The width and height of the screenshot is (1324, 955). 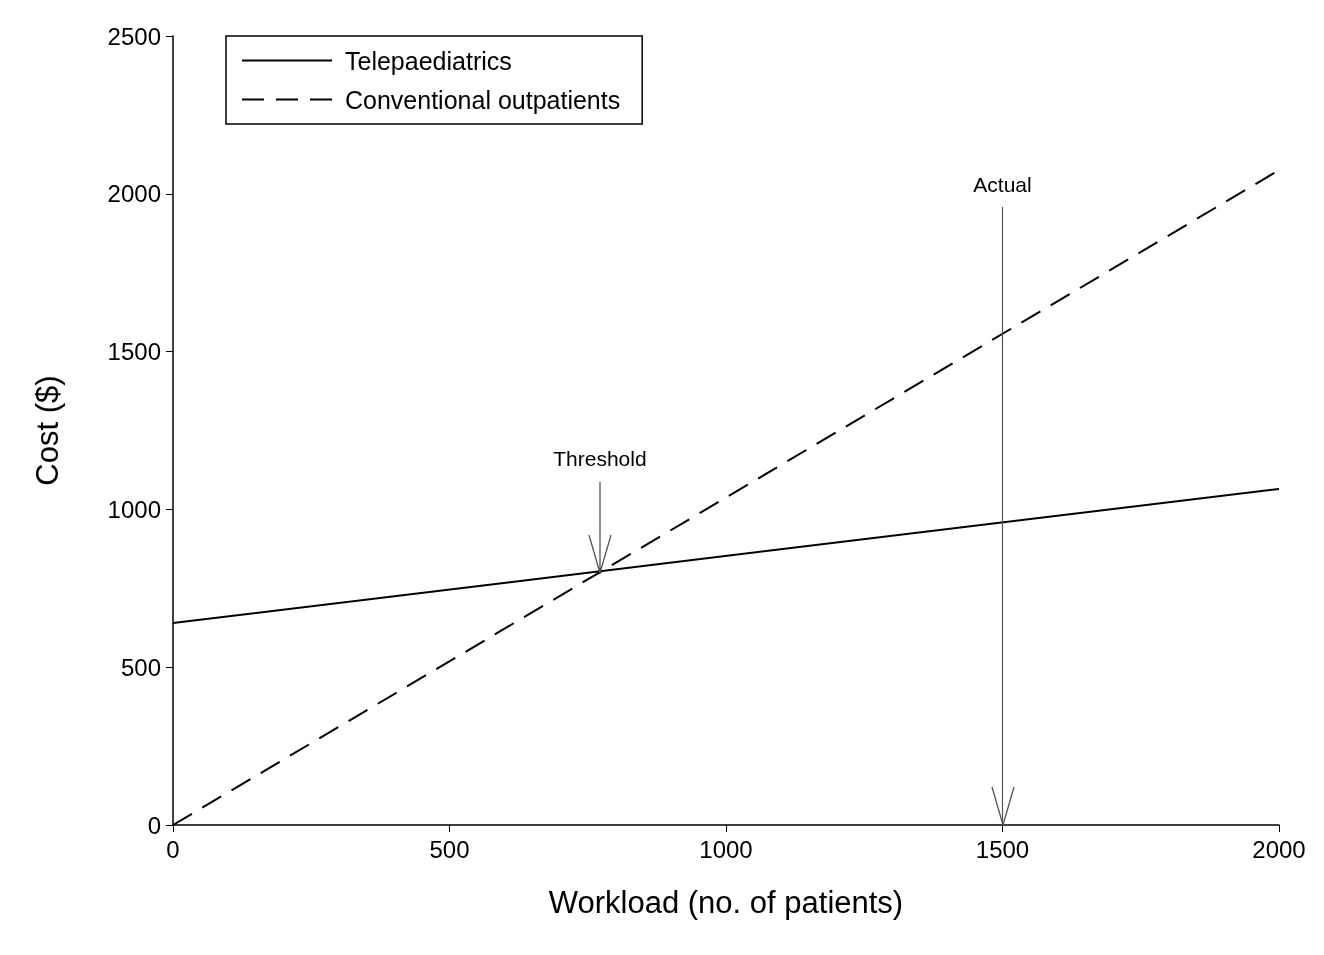 What do you see at coordinates (1002, 849) in the screenshot?
I see `x-tick-label: 1500` at bounding box center [1002, 849].